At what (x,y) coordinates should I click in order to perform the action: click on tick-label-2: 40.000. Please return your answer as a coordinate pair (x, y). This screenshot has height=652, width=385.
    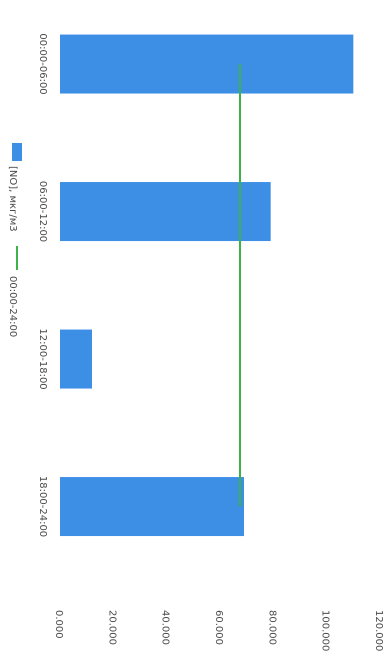
    Looking at the image, I should click on (165, 627).